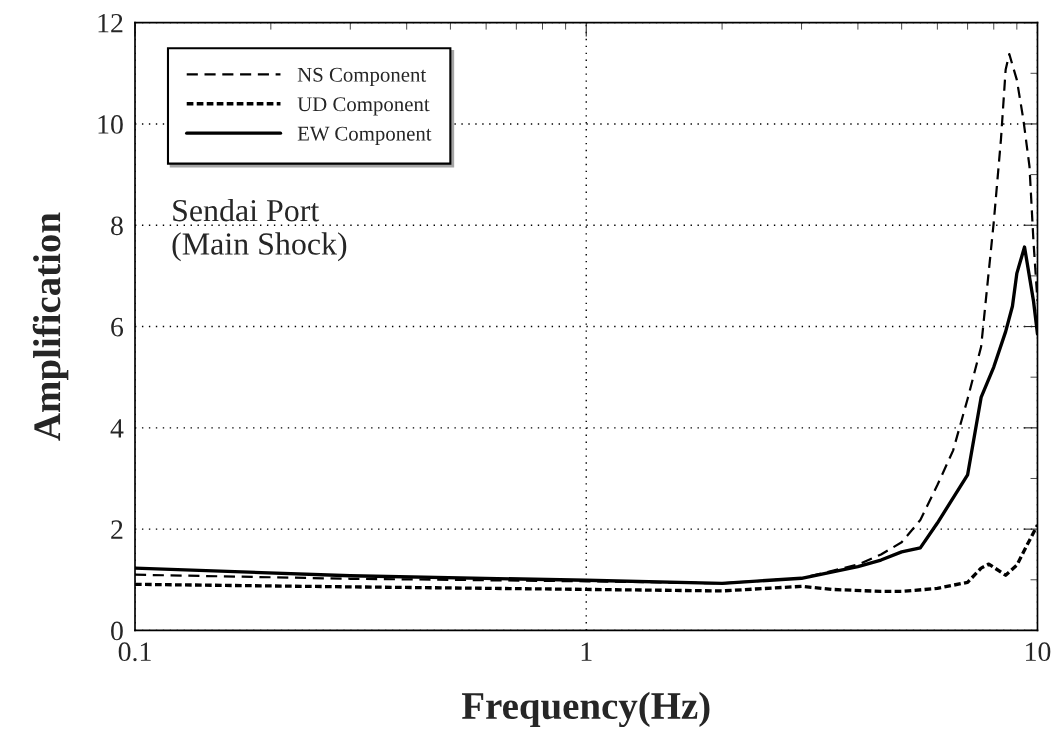 The width and height of the screenshot is (1063, 755). Describe the element at coordinates (110, 23) in the screenshot. I see `y-tick-label: 12` at that location.